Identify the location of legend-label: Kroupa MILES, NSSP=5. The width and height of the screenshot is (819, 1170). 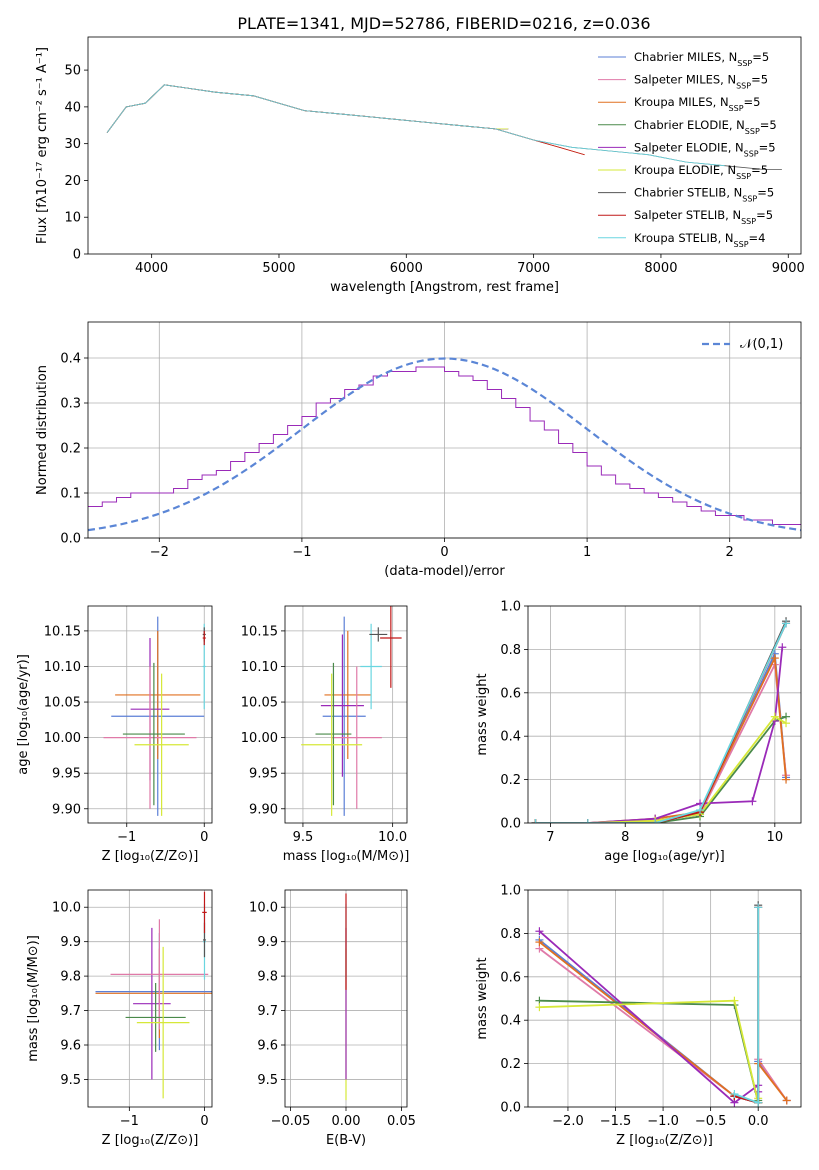
(697, 104).